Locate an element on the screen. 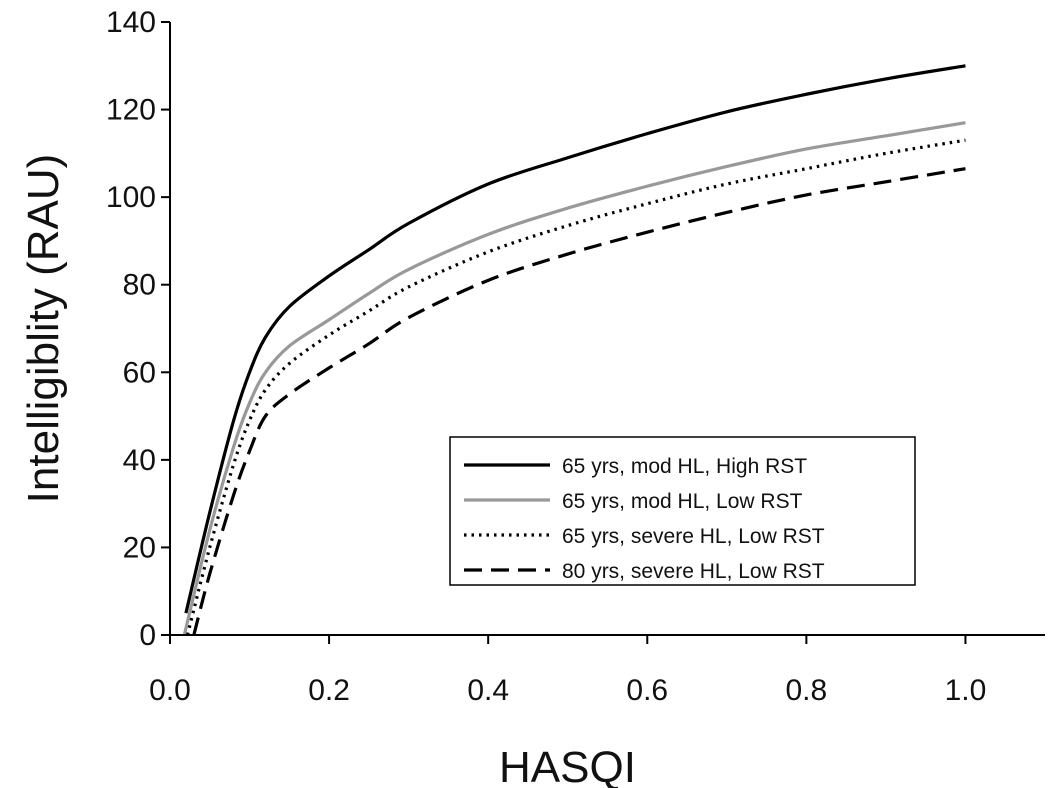 This screenshot has height=788, width=1050. y-axis: 0 20 40 60 80 100 120 140 is located at coordinates (138, 329).